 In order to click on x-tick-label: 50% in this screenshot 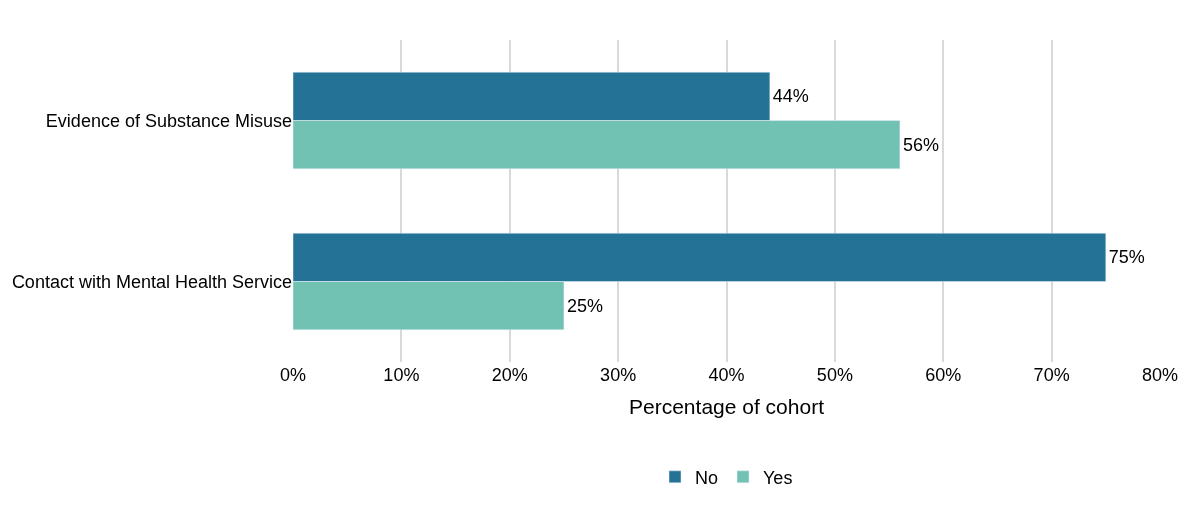, I will do `click(834, 375)`.